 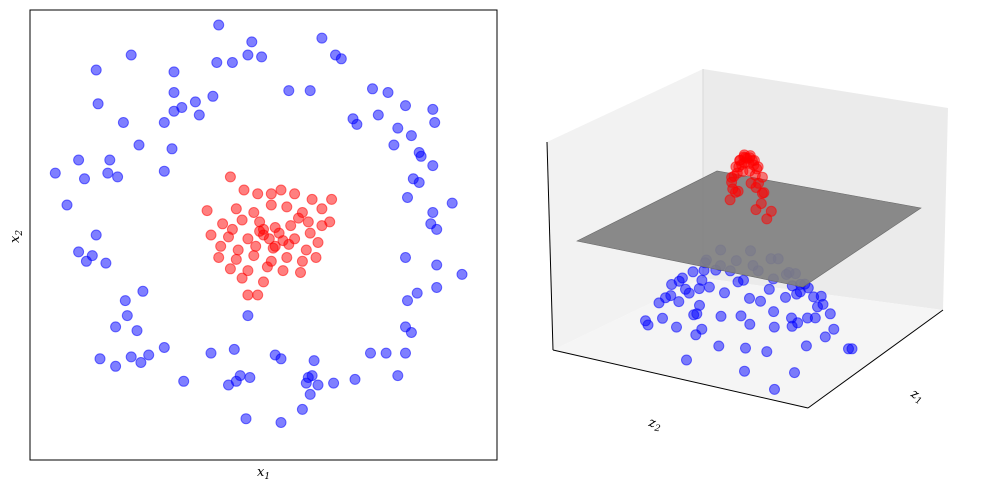 What do you see at coordinates (875, 359) in the screenshot?
I see `z1-axis-line` at bounding box center [875, 359].